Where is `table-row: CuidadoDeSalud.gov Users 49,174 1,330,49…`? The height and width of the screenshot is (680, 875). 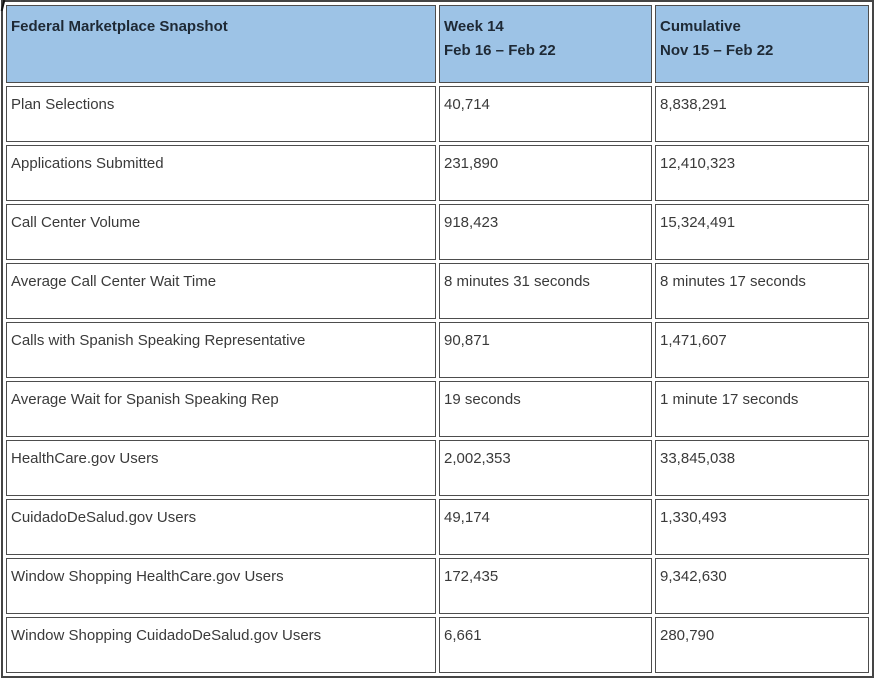 table-row: CuidadoDeSalud.gov Users 49,174 1,330,49… is located at coordinates (437, 527).